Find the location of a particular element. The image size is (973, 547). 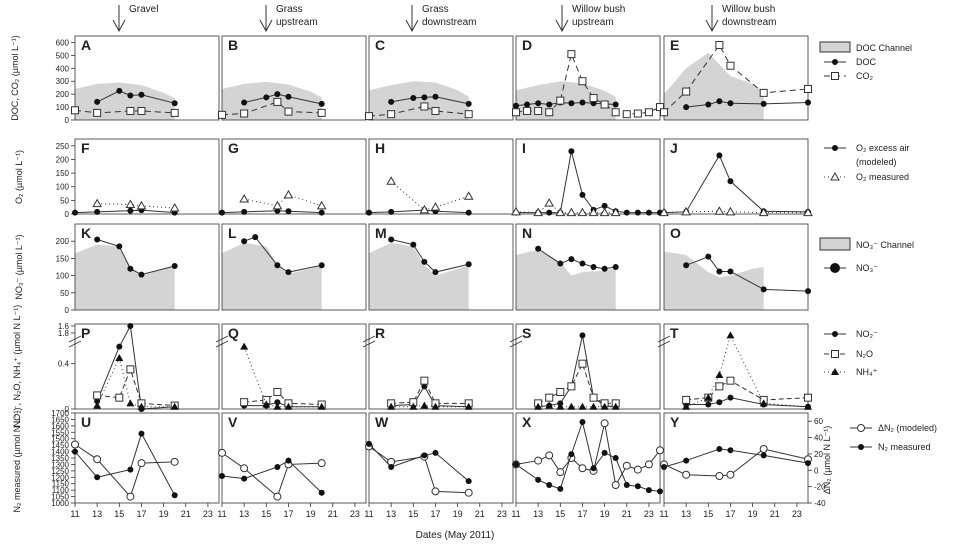

column-header: Gravel is located at coordinates (135, 18).